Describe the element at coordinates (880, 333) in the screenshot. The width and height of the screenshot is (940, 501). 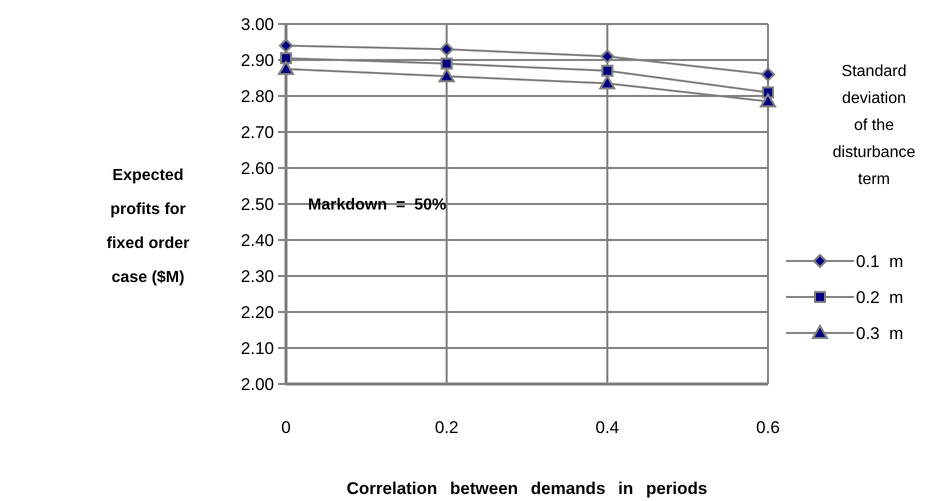
I see `legend-label: 0.3 m` at that location.